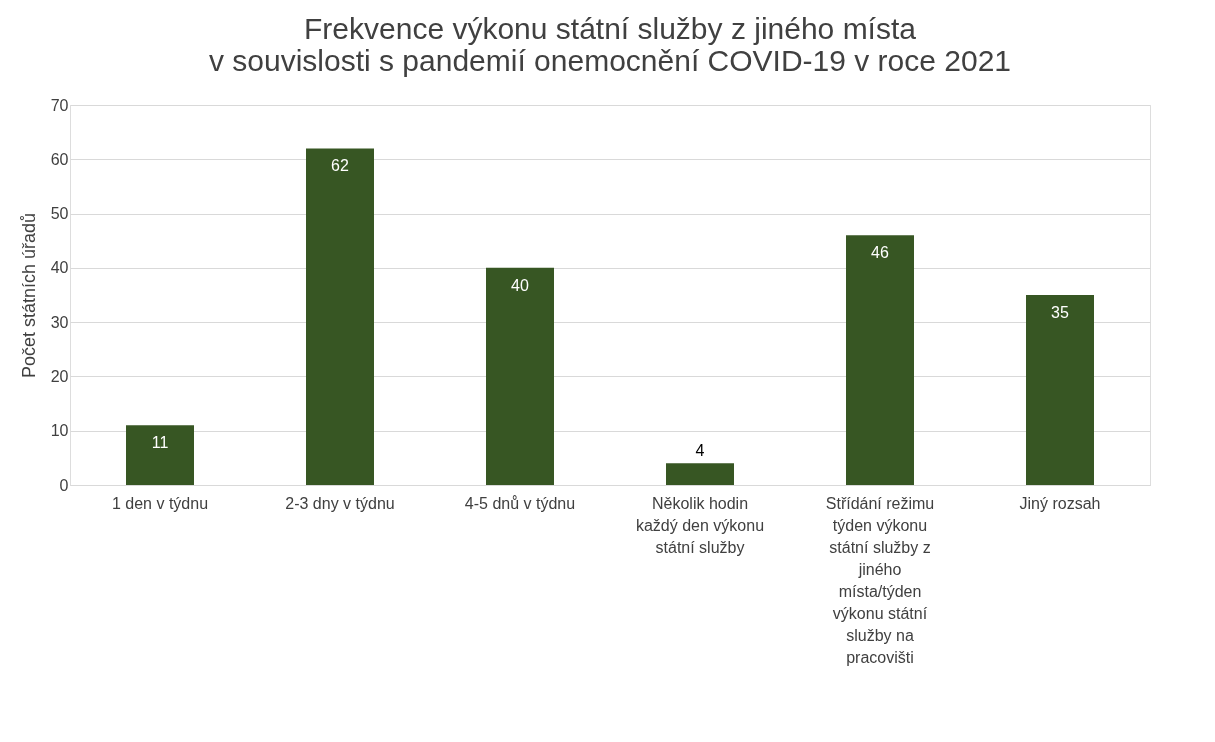 The image size is (1215, 742). I want to click on data-label: 46, so click(880, 253).